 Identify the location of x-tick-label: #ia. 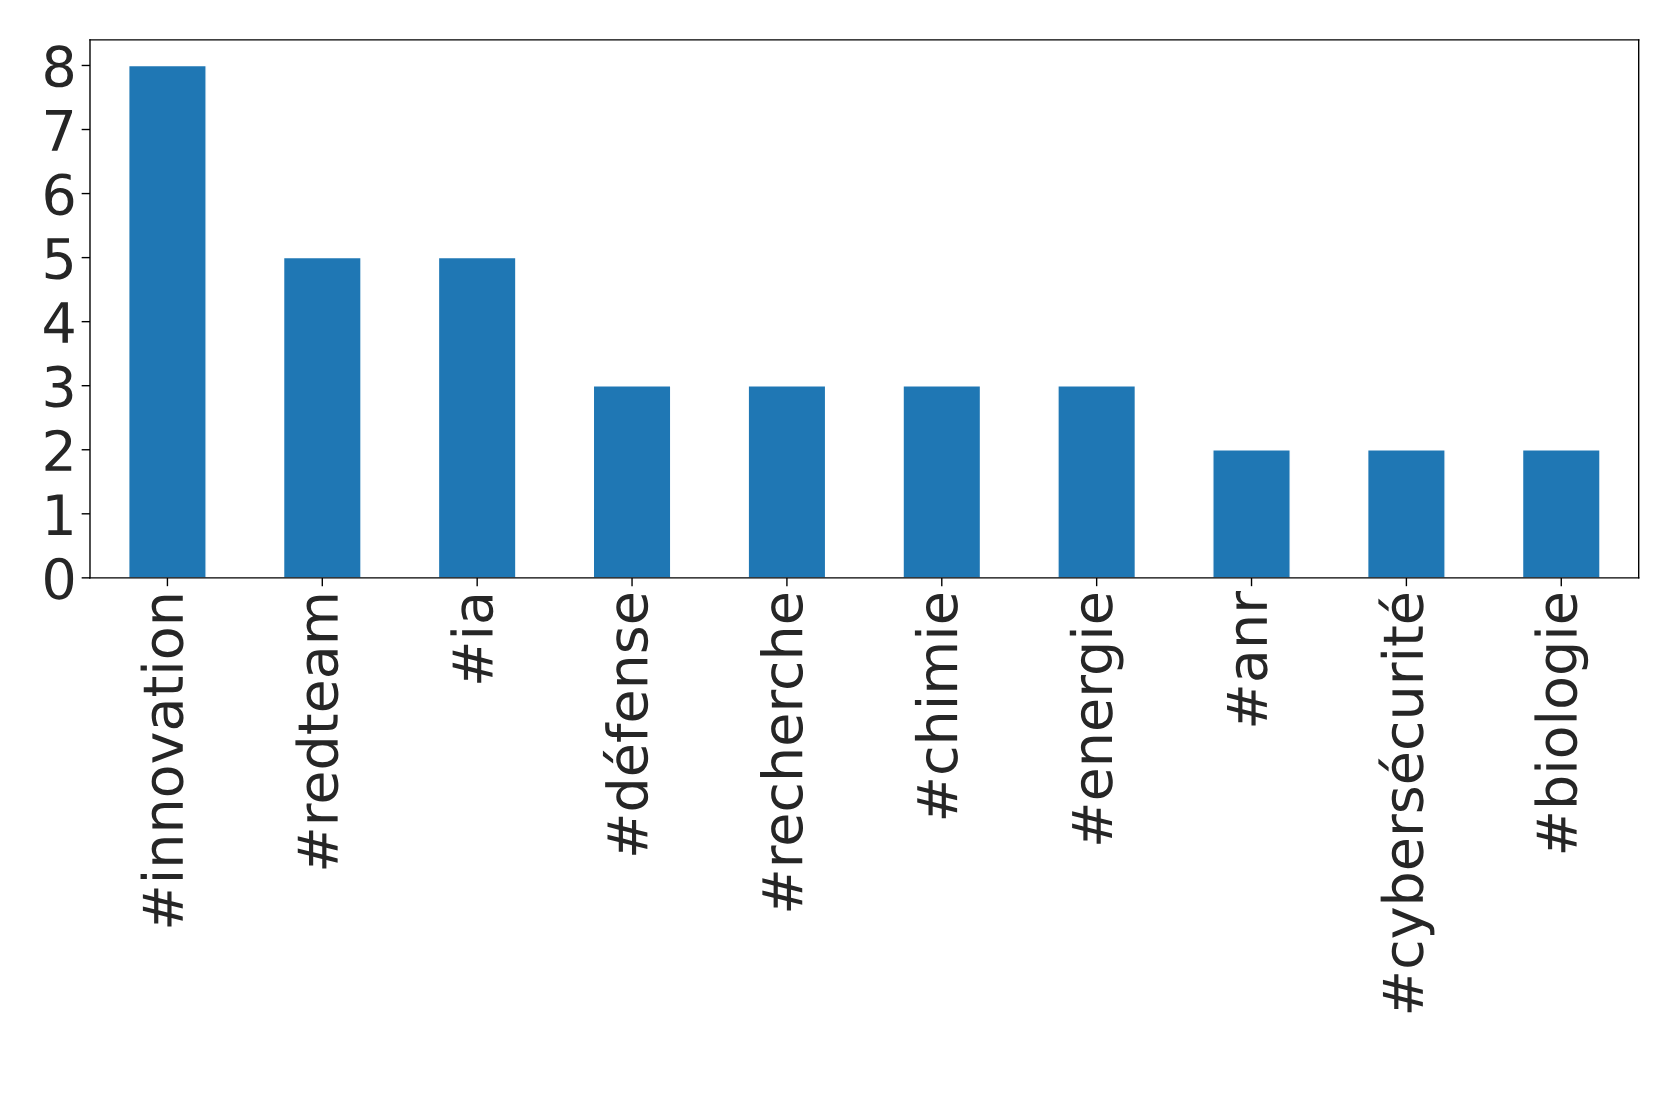
(472, 639).